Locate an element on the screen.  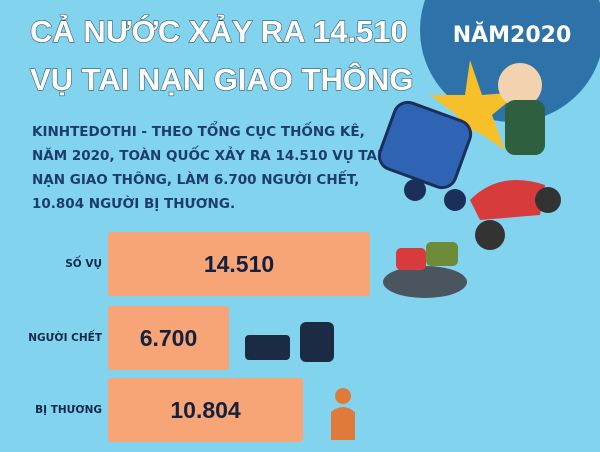
value-label: 10.804 is located at coordinates (205, 410).